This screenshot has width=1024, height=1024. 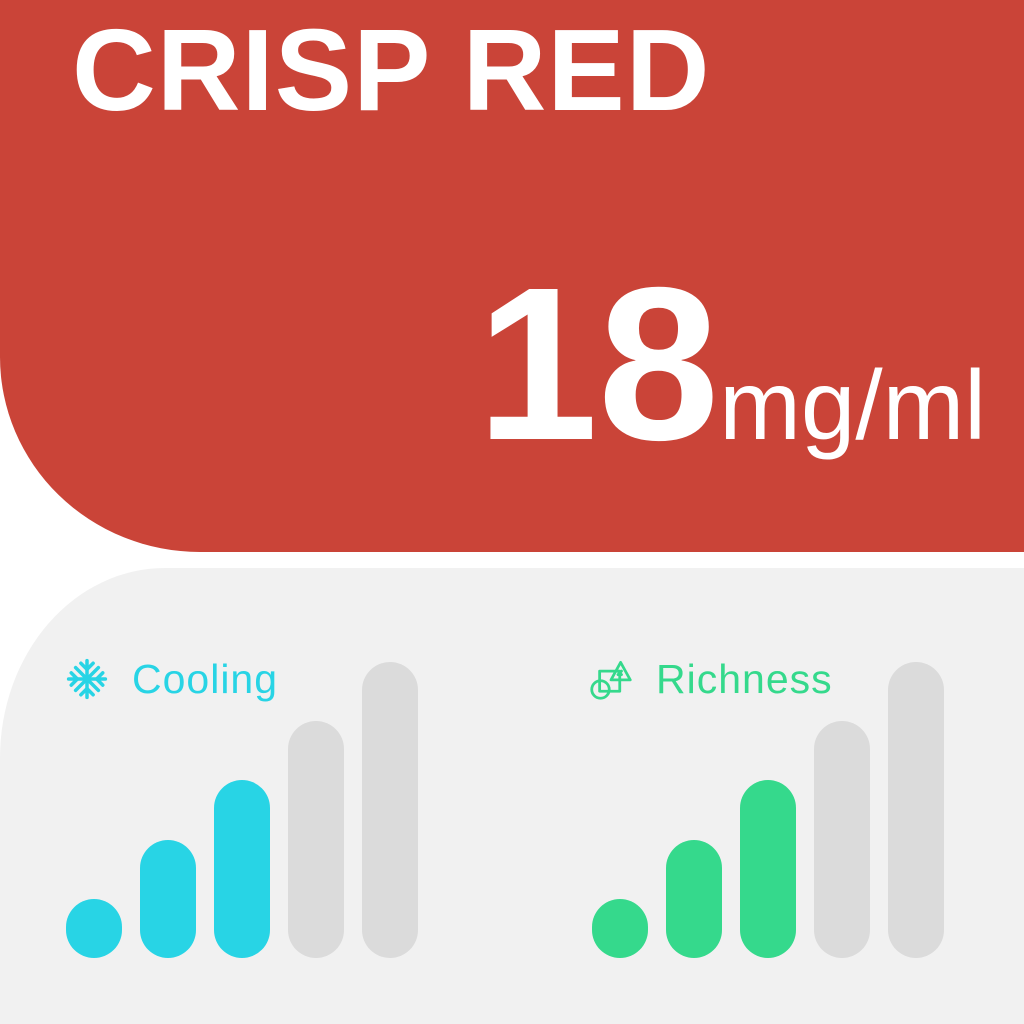 I want to click on cooling-meter, so click(x=242, y=810).